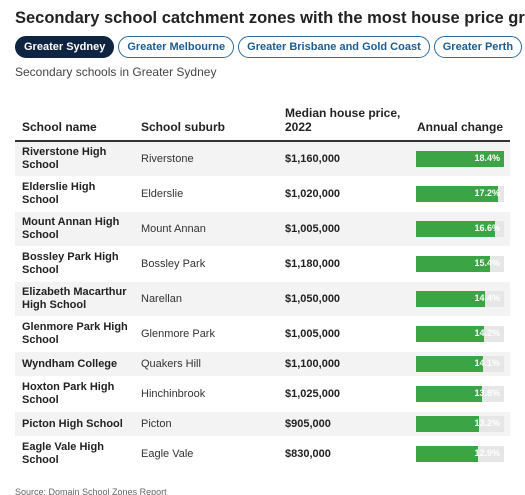 Image resolution: width=525 pixels, height=495 pixels. I want to click on bar-track: 13.2%, so click(460, 424).